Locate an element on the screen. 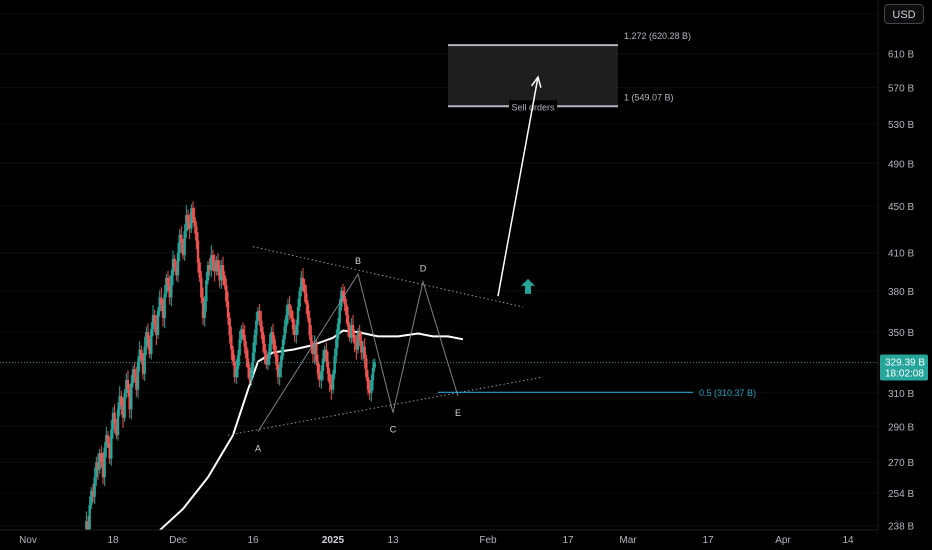  price-axis-background is located at coordinates (905, 275).